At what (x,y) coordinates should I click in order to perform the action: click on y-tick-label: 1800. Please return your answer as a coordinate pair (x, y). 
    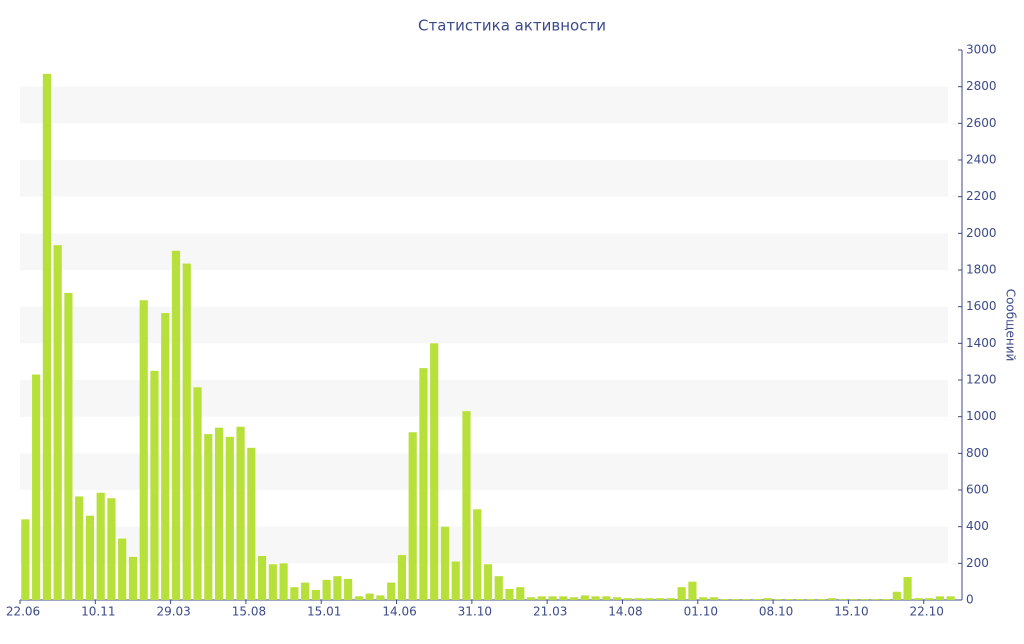
    Looking at the image, I should click on (981, 270).